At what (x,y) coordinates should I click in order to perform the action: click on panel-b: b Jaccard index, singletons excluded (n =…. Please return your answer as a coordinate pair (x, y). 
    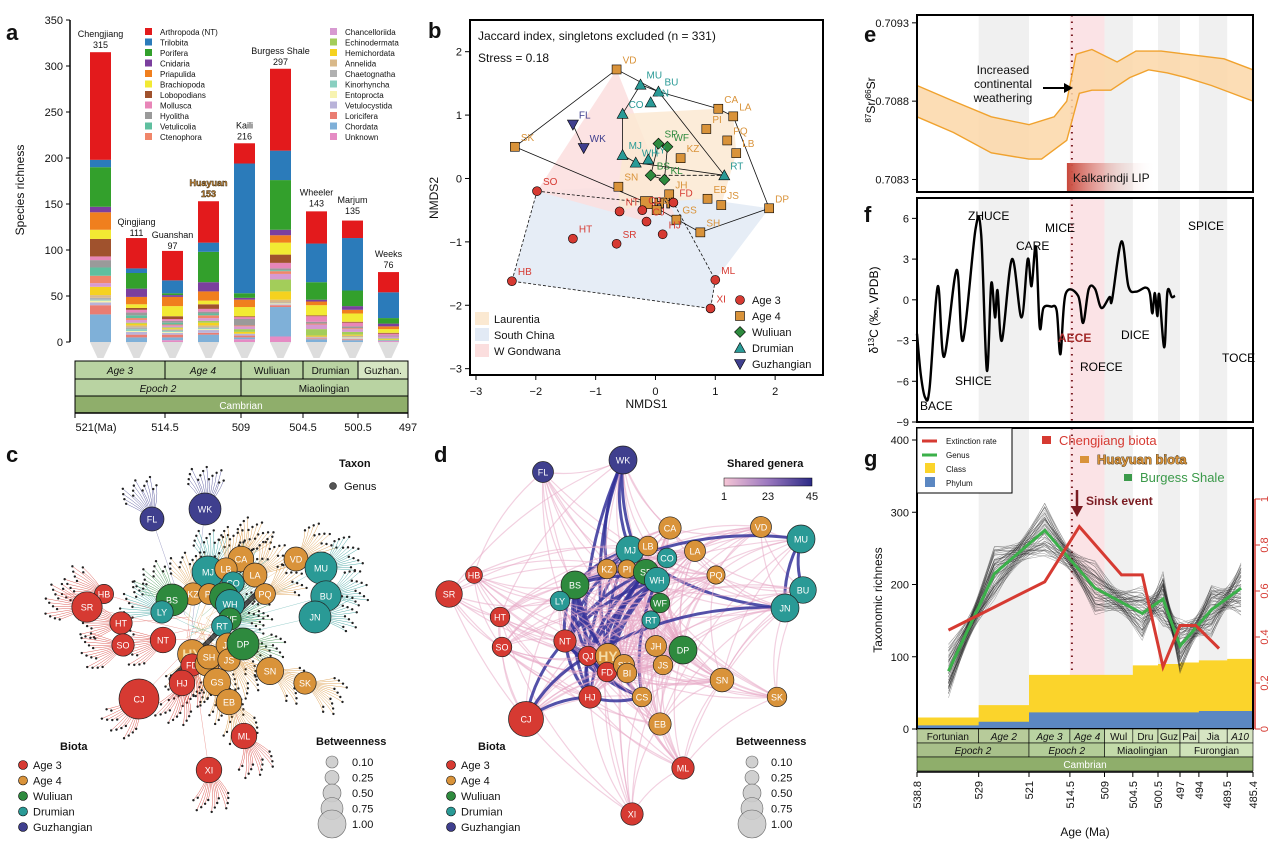
    Looking at the image, I should click on (625, 214).